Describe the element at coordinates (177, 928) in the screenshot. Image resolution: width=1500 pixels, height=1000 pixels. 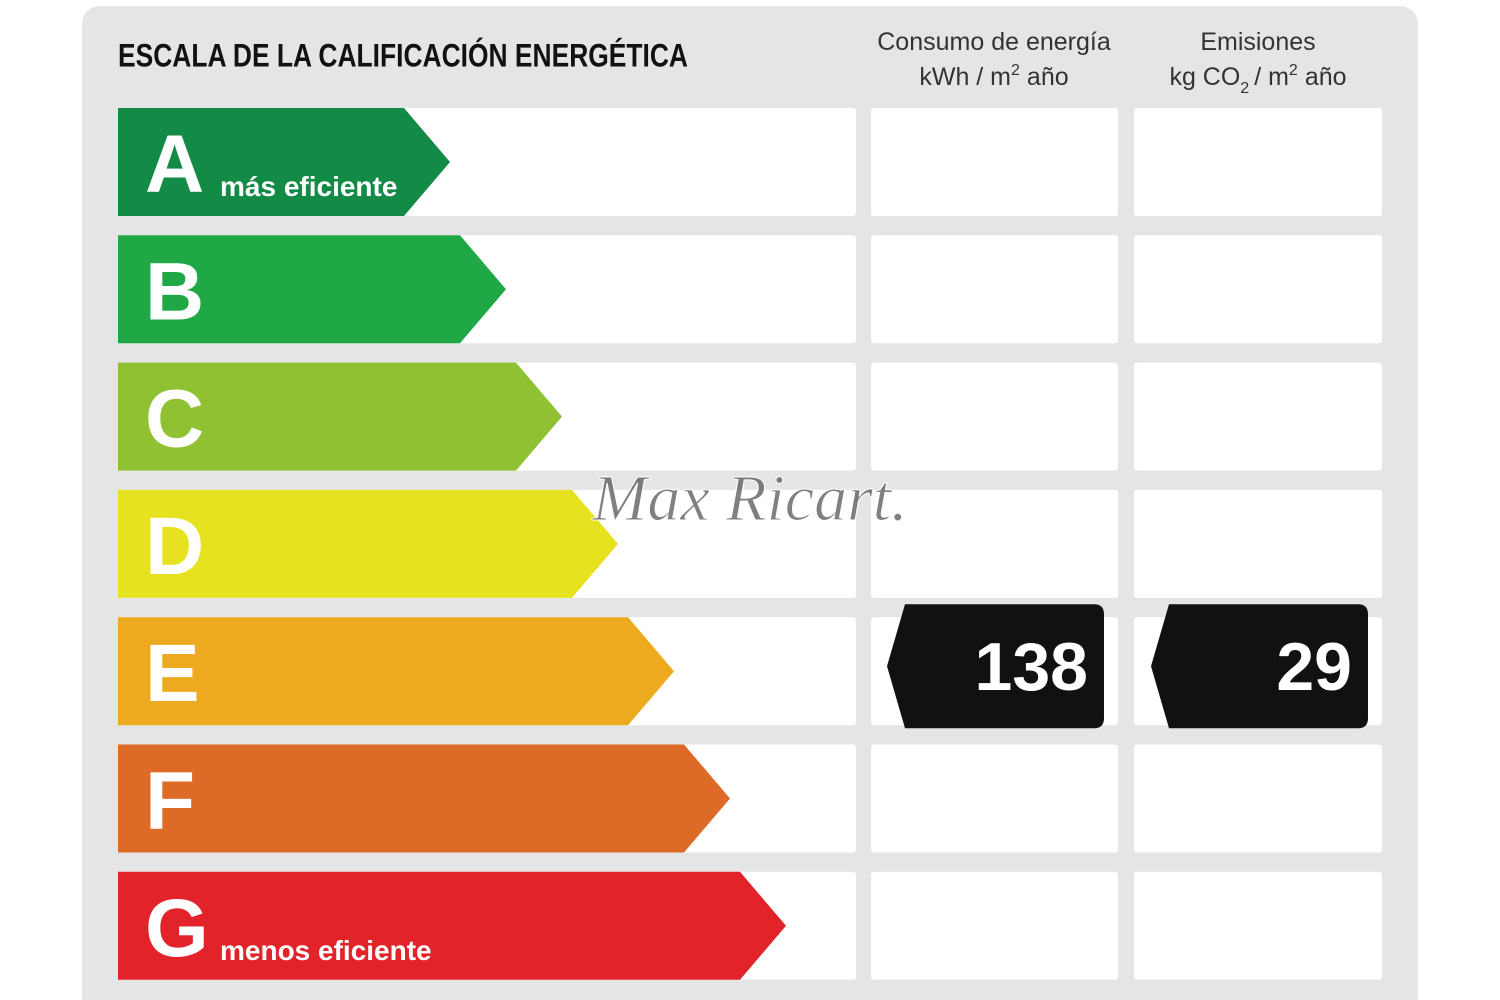
I see `rating-letter: G` at that location.